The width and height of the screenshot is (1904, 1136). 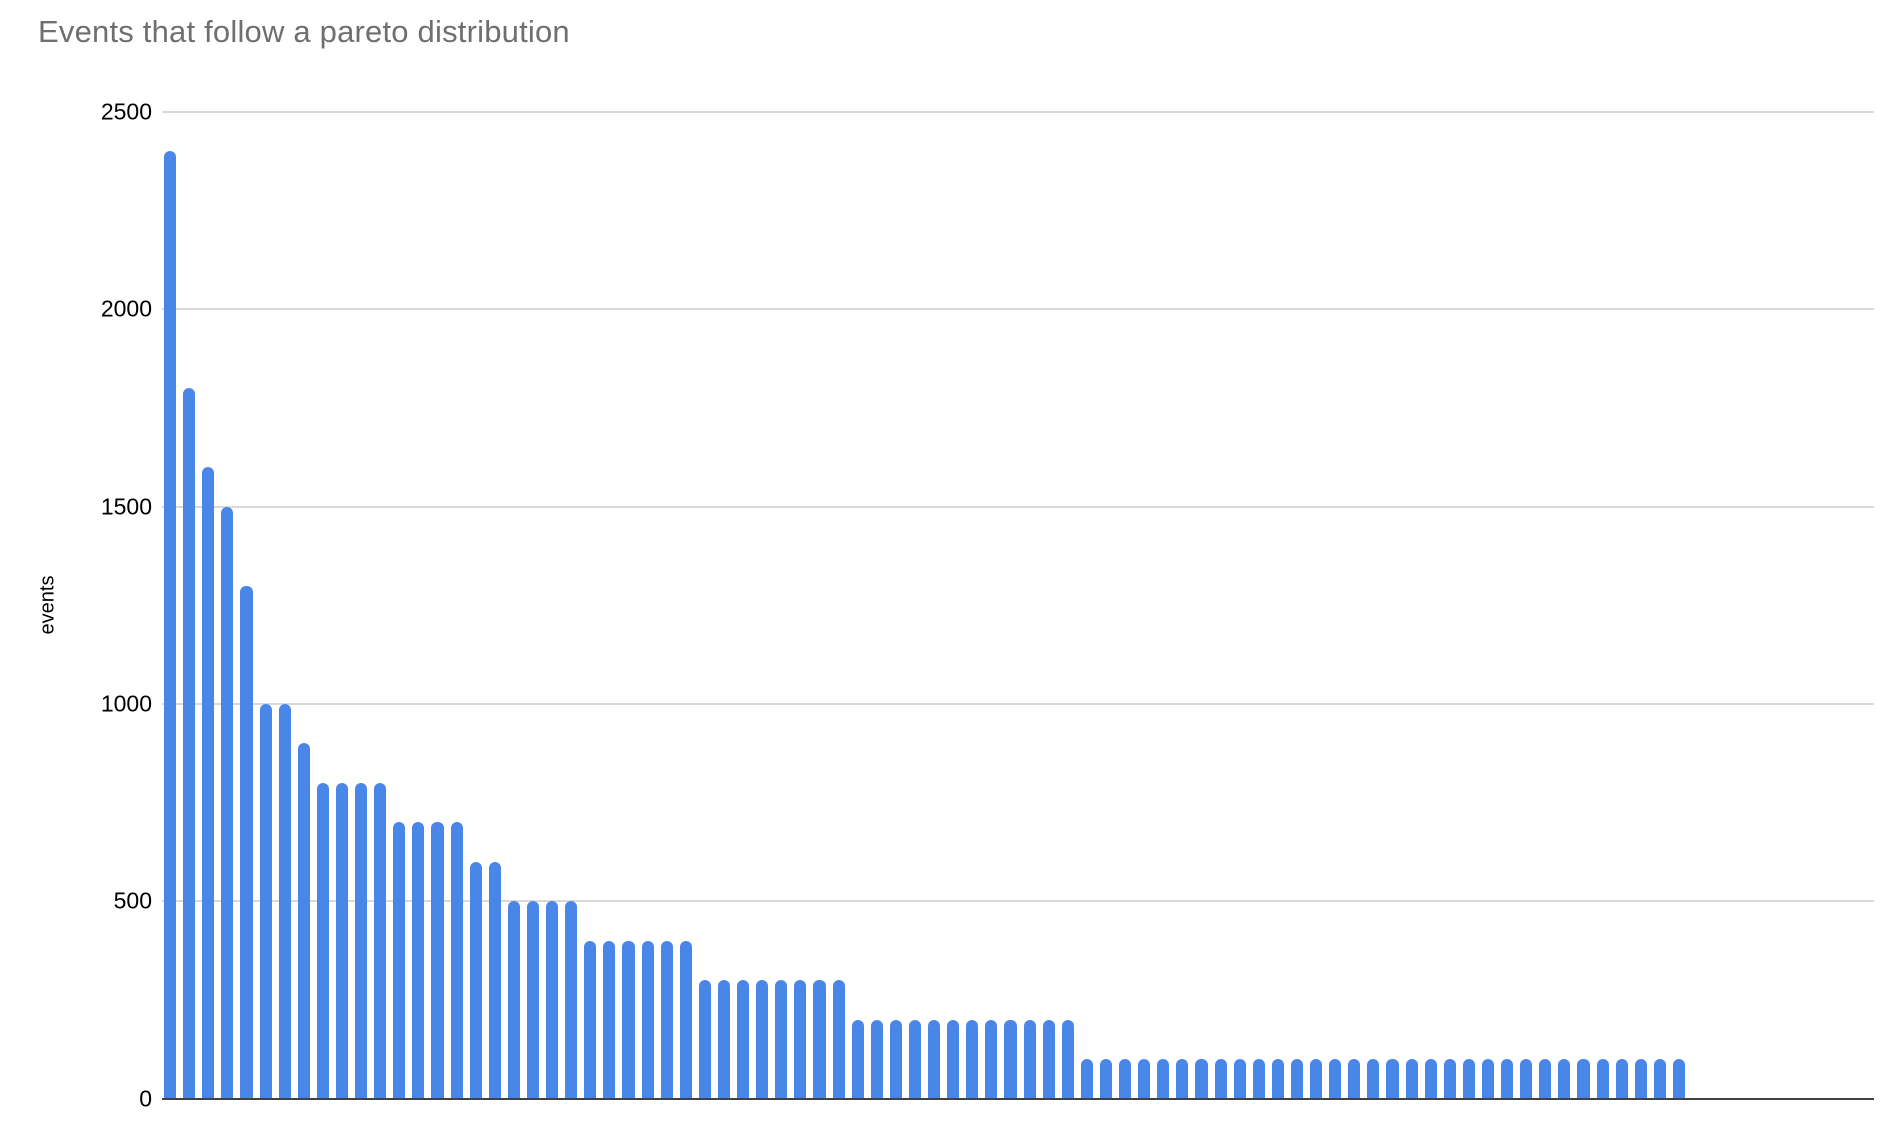 I want to click on y-tick-label-1000: 1000, so click(x=126, y=703).